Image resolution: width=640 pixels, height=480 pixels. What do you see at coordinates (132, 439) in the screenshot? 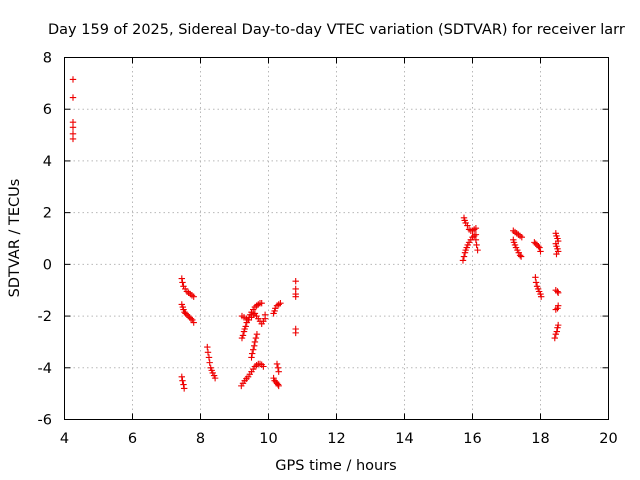
I see `x-tick-label: 6` at bounding box center [132, 439].